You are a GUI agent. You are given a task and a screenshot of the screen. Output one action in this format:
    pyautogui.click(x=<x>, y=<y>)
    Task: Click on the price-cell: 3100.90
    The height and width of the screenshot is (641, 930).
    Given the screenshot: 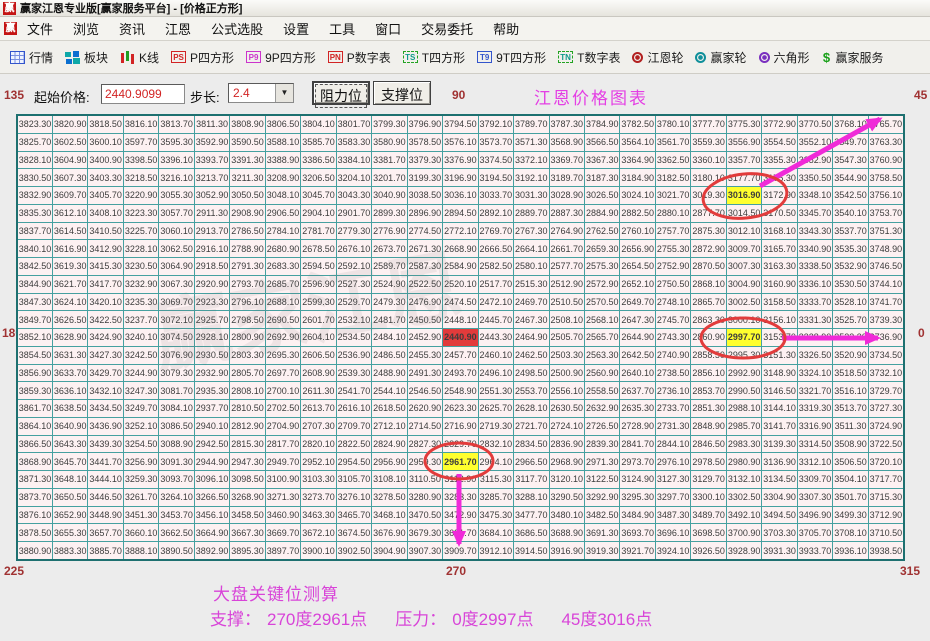 What is the action you would take?
    pyautogui.click(x=283, y=479)
    